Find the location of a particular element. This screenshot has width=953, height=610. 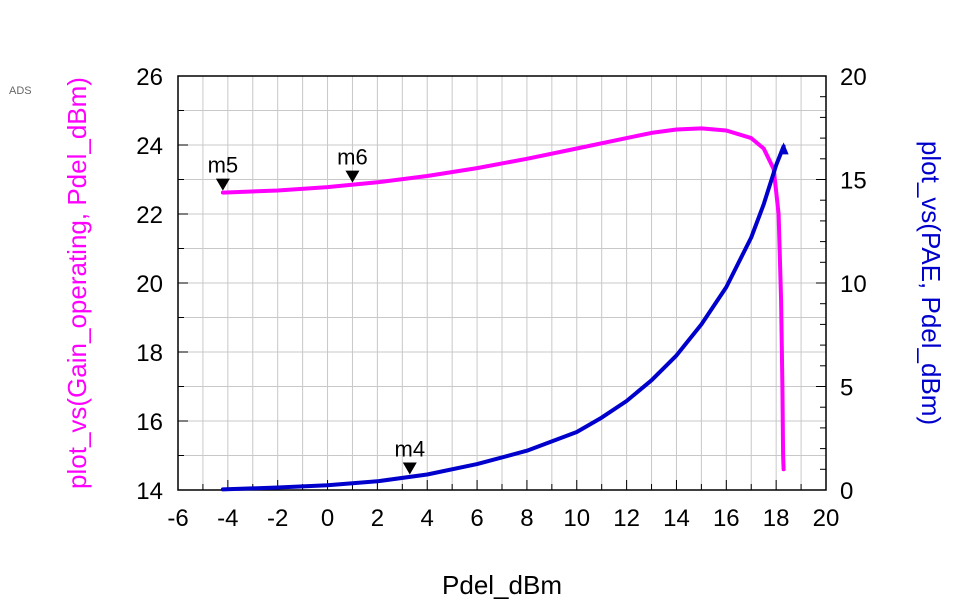

y-right-tick-label: 5 is located at coordinates (846, 388).